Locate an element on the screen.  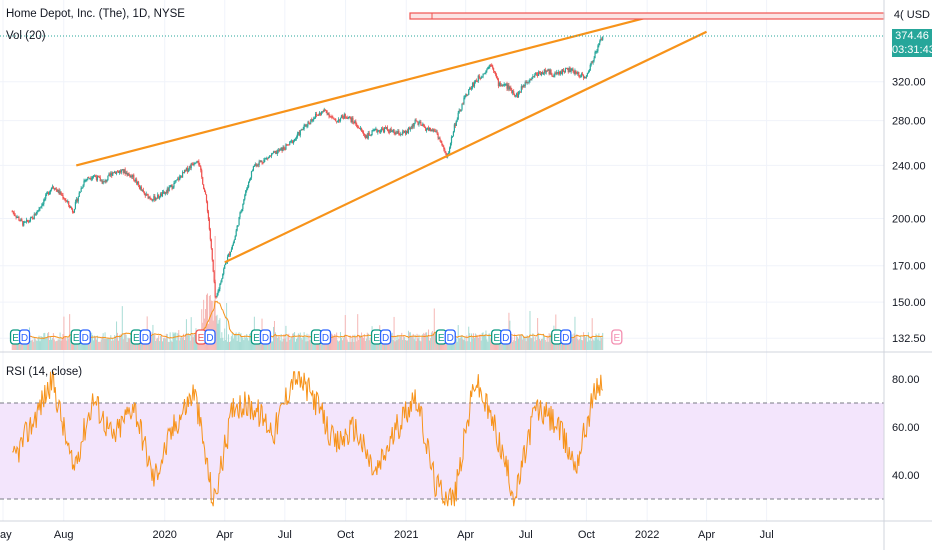
dividend-marker-badge is located at coordinates (566, 337).